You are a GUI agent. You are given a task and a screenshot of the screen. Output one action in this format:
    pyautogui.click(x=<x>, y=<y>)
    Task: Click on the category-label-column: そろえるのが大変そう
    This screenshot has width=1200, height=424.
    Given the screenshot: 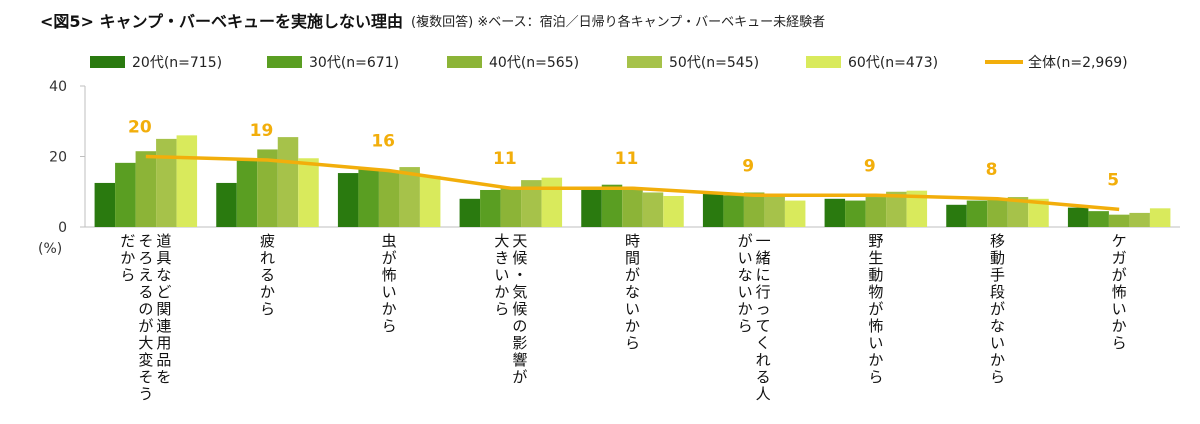 What is the action you would take?
    pyautogui.click(x=145, y=317)
    